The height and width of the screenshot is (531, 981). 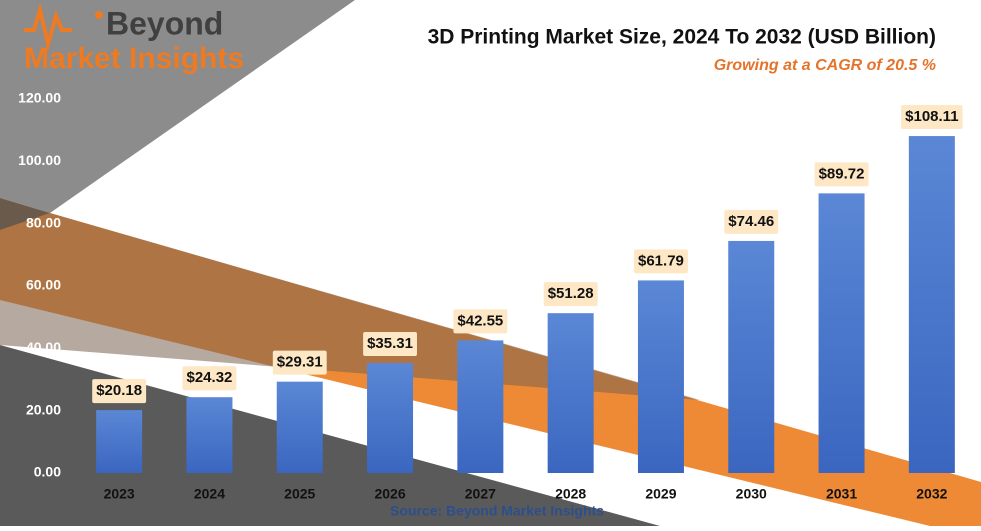 What do you see at coordinates (660, 494) in the screenshot?
I see `x-tick-label: 2029` at bounding box center [660, 494].